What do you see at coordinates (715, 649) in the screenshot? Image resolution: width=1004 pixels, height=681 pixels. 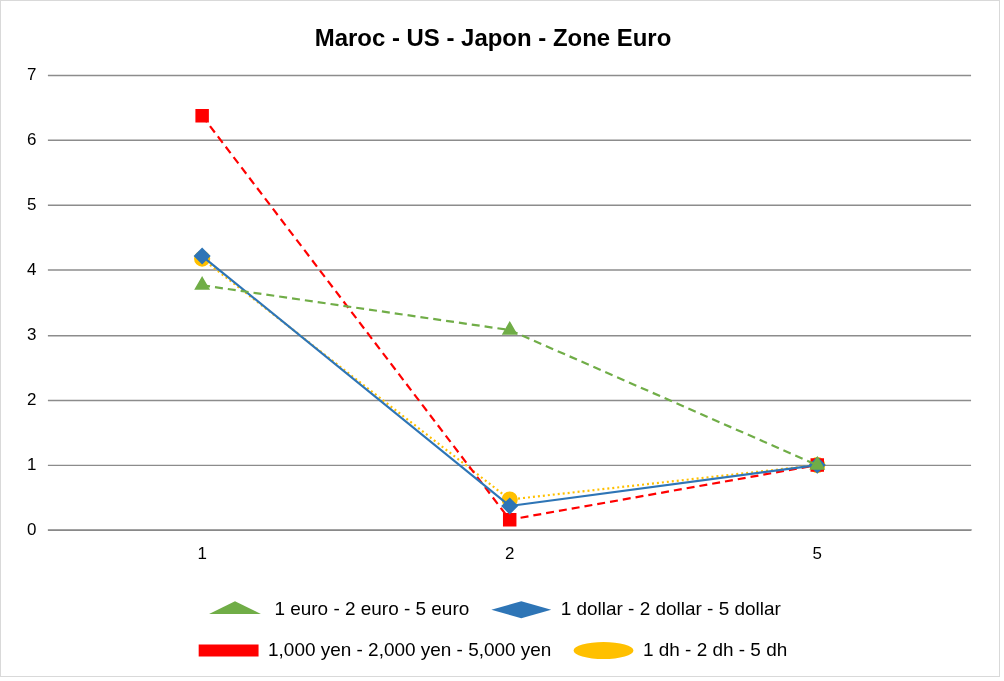 I see `legend-label: 1 dh - 2 dh - 5 dh` at bounding box center [715, 649].